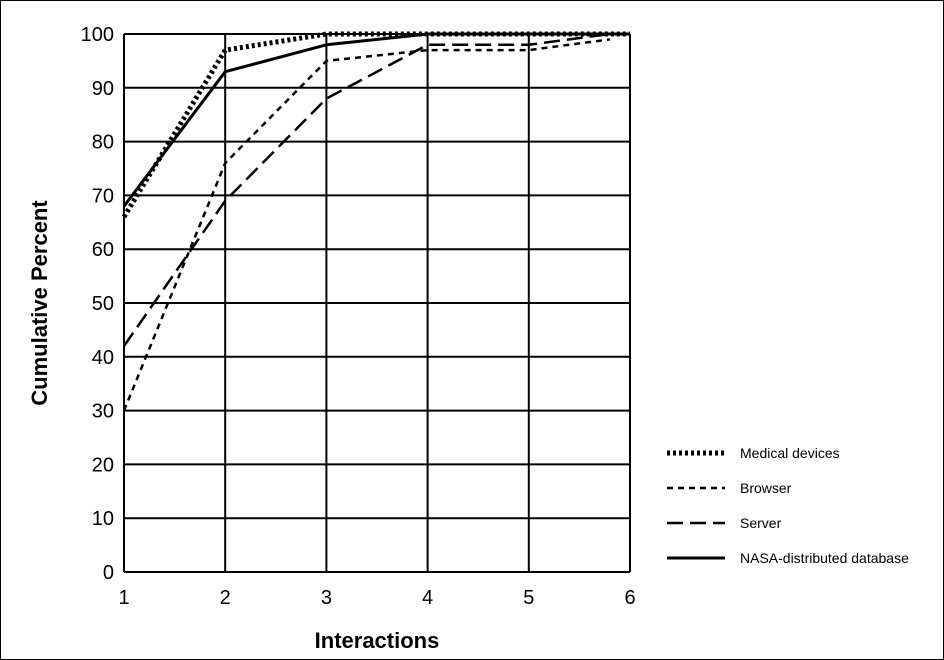  I want to click on x-tick-label: 5, so click(528, 598).